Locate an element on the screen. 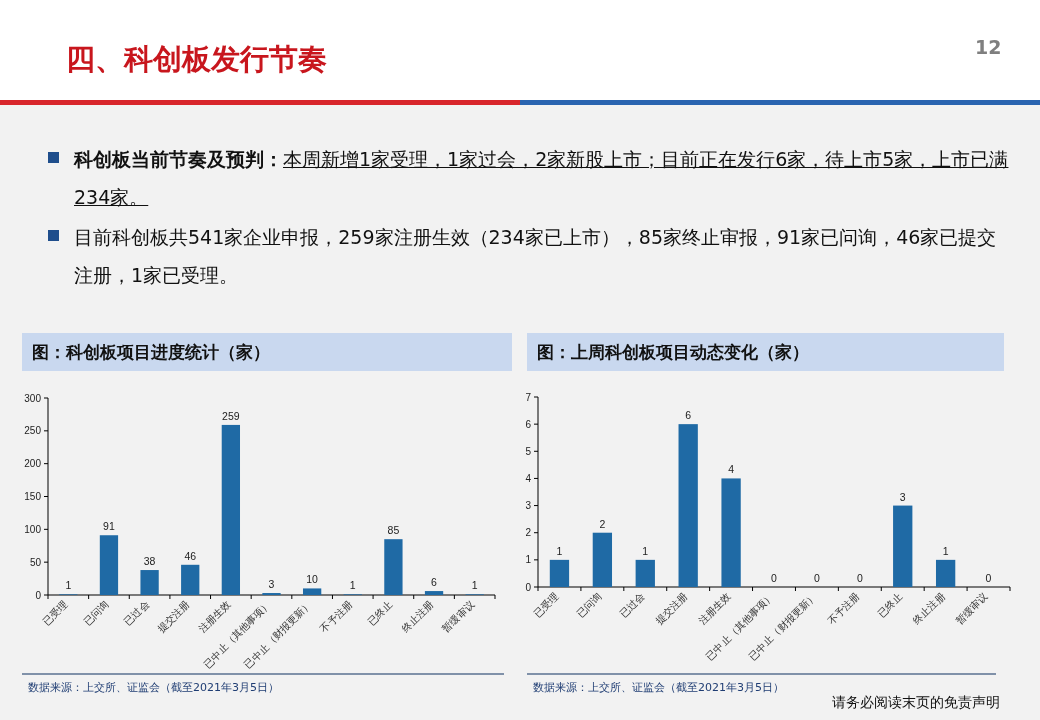 The width and height of the screenshot is (1040, 720). text: 目前科创板共541家企业申报，259家注册生效（234家已上市），85家终止审报，91家已问询，46家已提交注册，1家已受理。 is located at coordinates (536, 256).